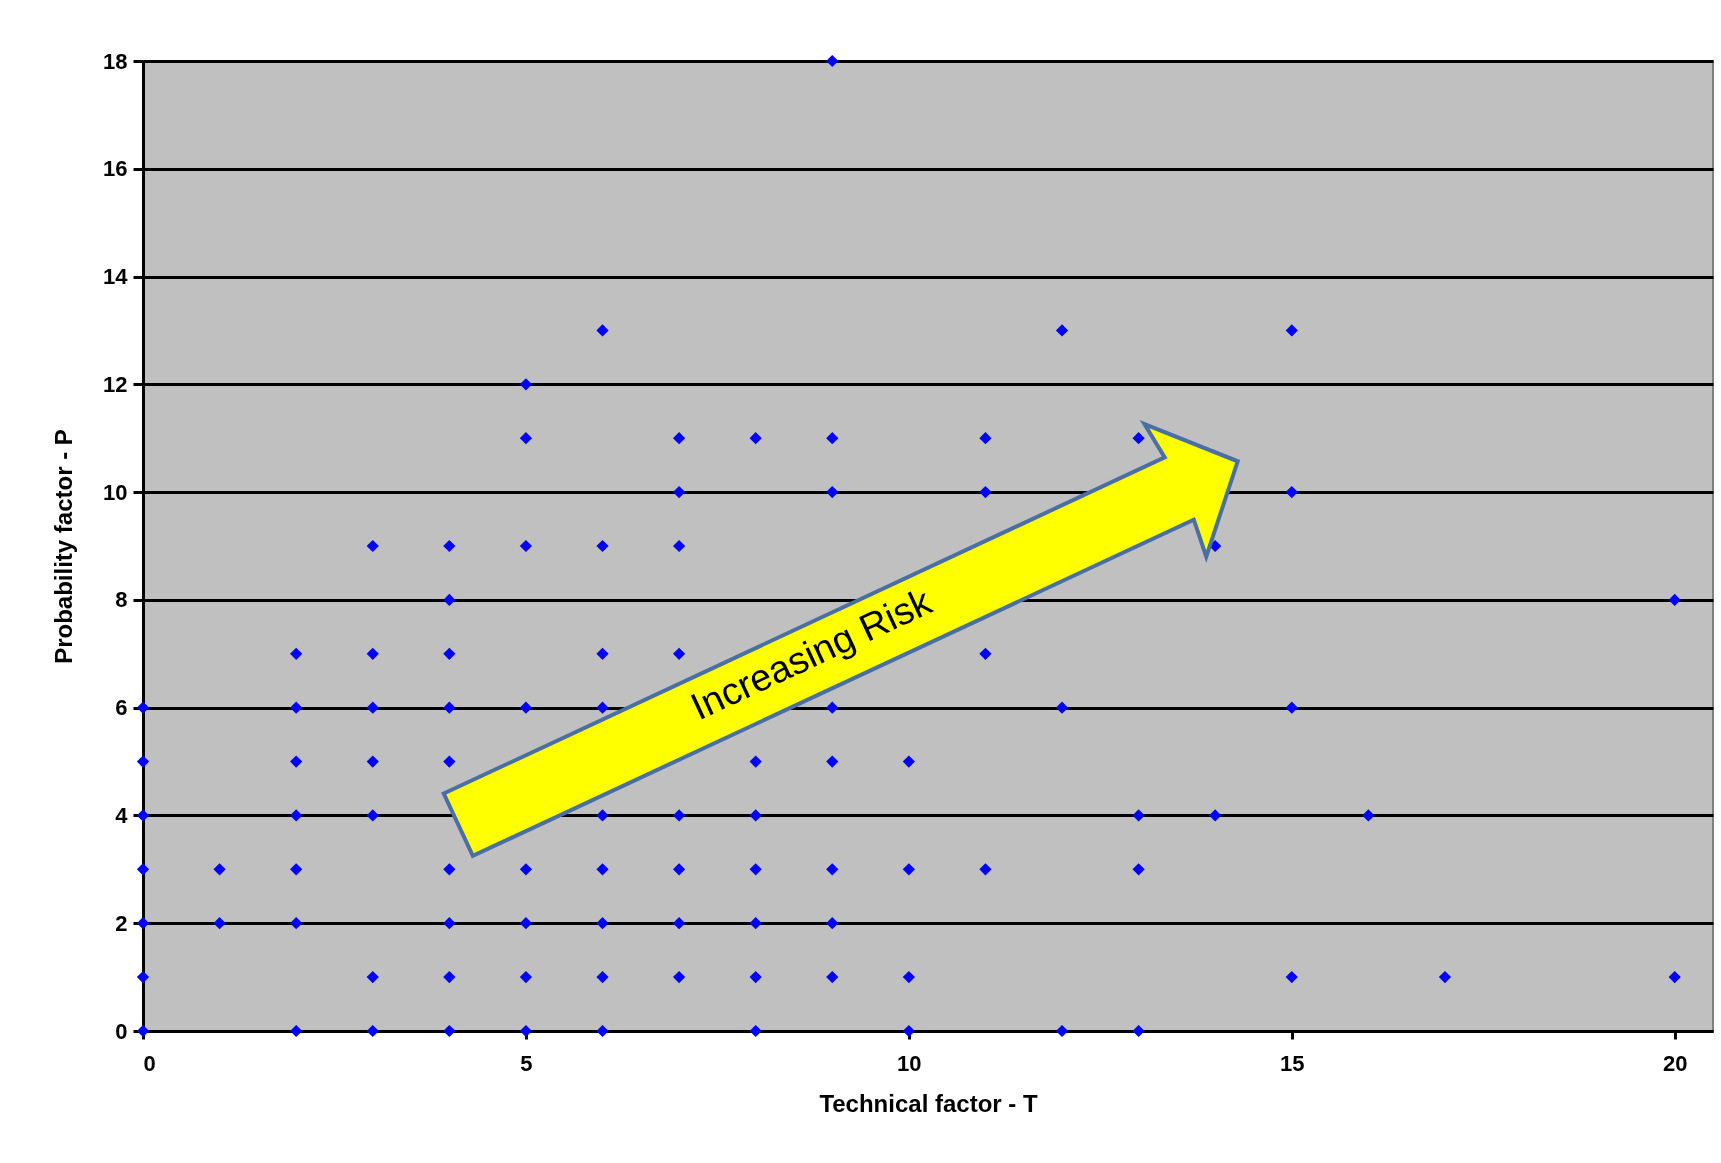 The width and height of the screenshot is (1721, 1163). I want to click on y-tick-label: 6, so click(121, 708).